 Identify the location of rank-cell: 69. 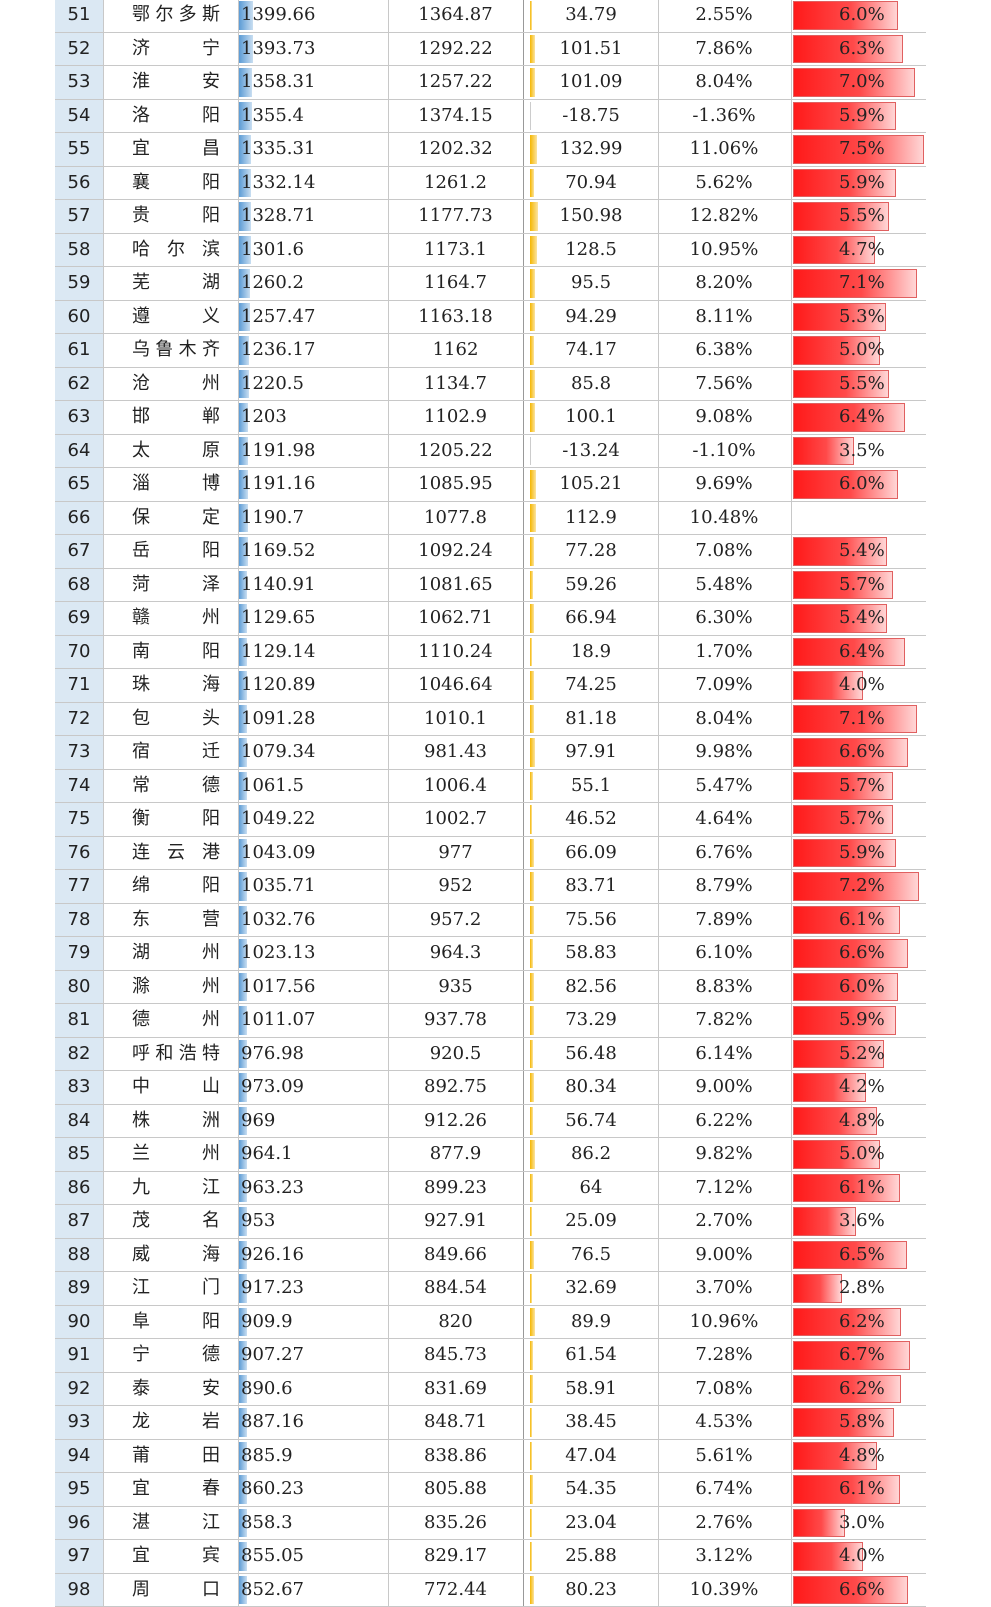
(79, 618).